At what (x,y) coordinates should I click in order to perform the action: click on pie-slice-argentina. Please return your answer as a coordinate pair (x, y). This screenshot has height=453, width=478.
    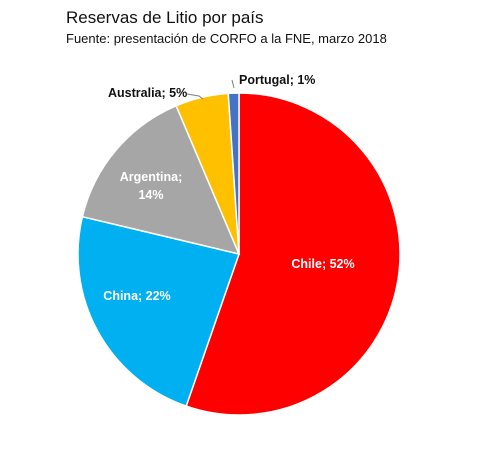
    Looking at the image, I should click on (161, 180).